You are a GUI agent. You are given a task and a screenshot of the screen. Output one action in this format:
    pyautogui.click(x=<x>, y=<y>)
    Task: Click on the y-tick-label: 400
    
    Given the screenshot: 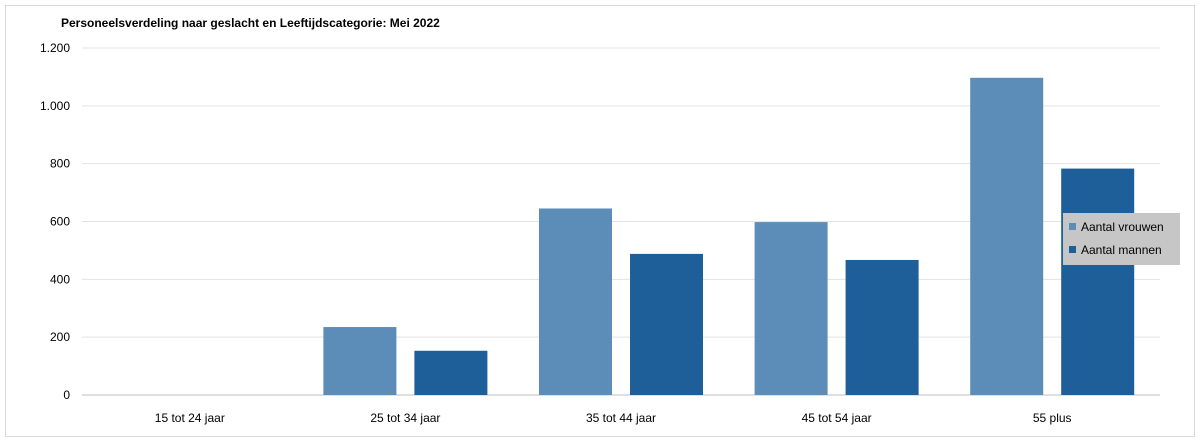 What is the action you would take?
    pyautogui.click(x=60, y=279)
    